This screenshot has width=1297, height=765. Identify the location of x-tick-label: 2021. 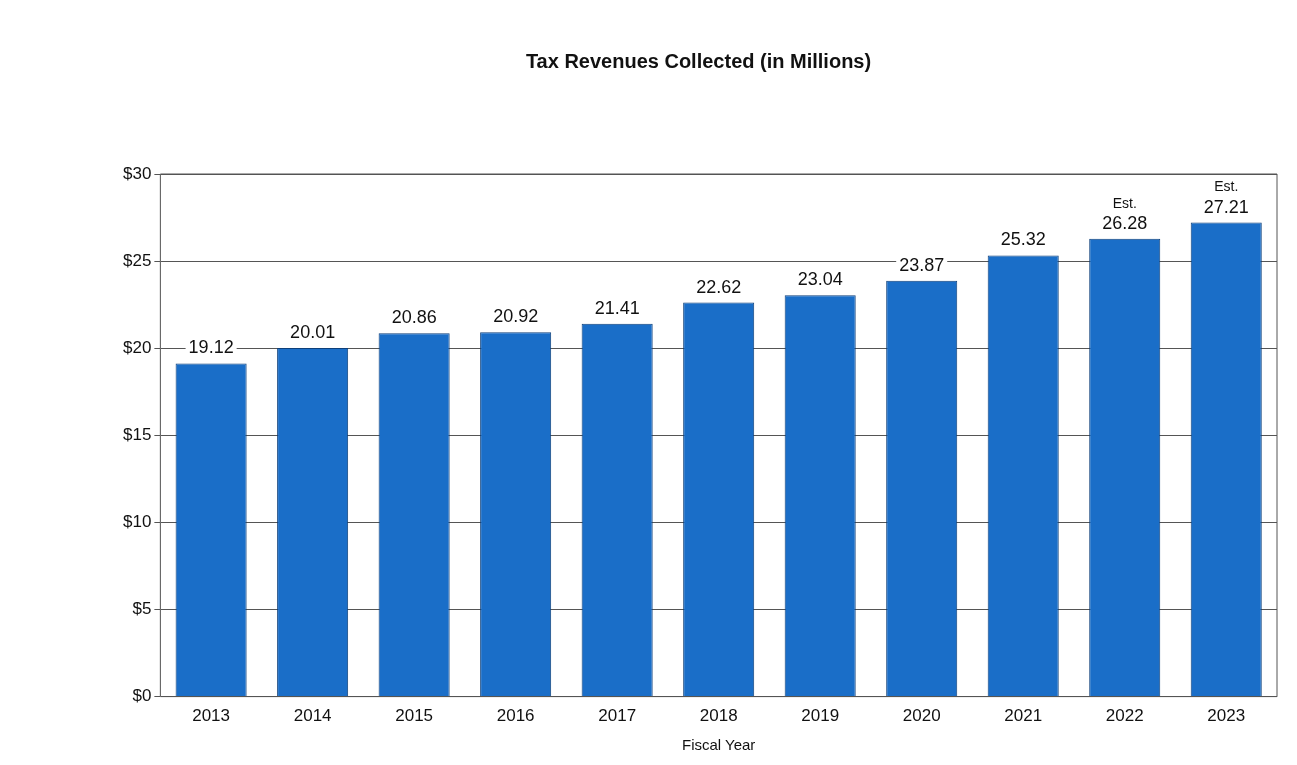
(1023, 716).